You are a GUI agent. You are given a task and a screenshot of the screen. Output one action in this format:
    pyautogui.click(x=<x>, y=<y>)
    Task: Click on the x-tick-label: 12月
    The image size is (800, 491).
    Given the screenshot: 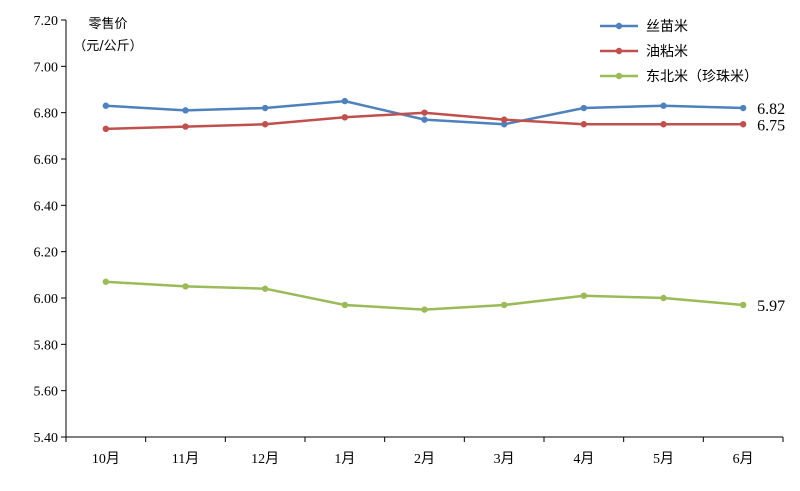 What is the action you would take?
    pyautogui.click(x=265, y=459)
    